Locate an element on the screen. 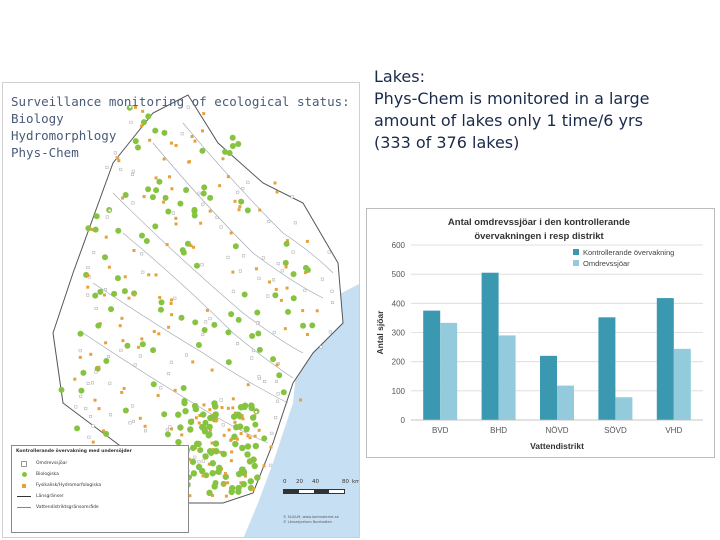  x-tick-label: VHD is located at coordinates (673, 430).